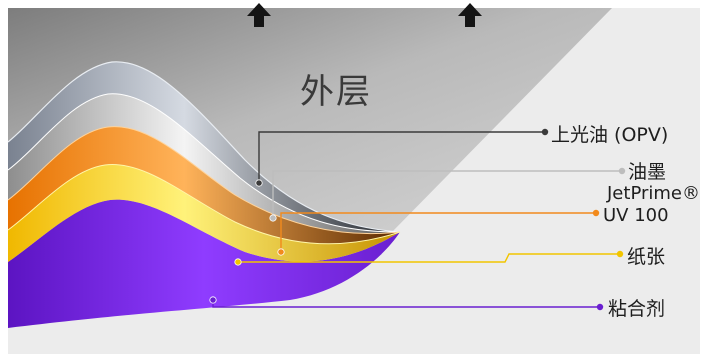 The width and height of the screenshot is (708, 363). Describe the element at coordinates (637, 309) in the screenshot. I see `adhesive-label: 粘合剂` at that location.